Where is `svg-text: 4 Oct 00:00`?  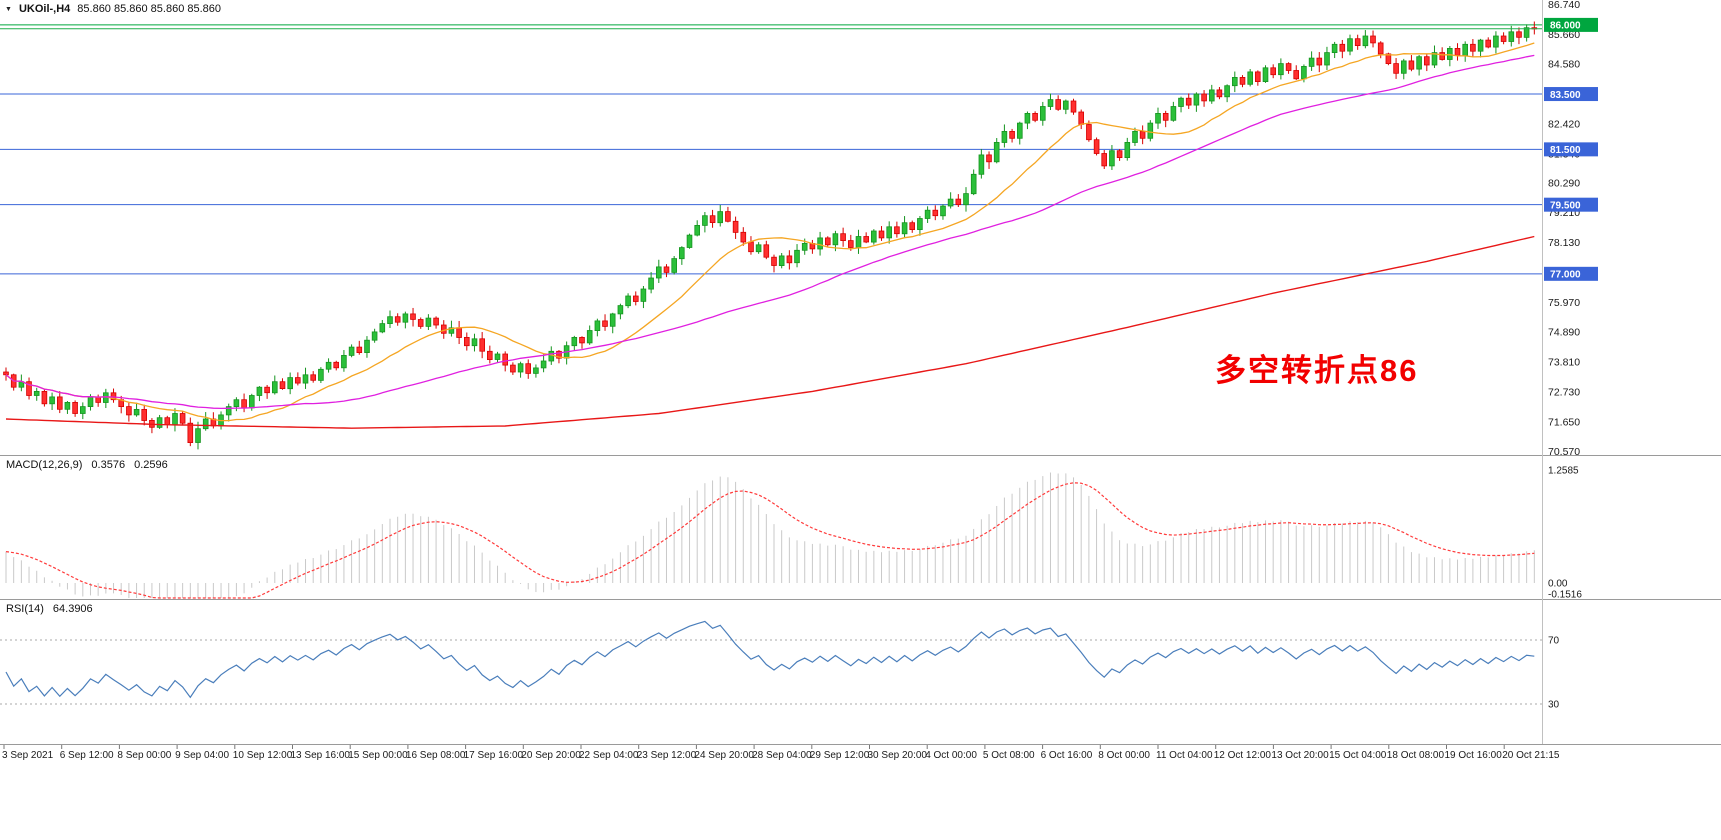 svg-text: 4 Oct 00:00 is located at coordinates (951, 755).